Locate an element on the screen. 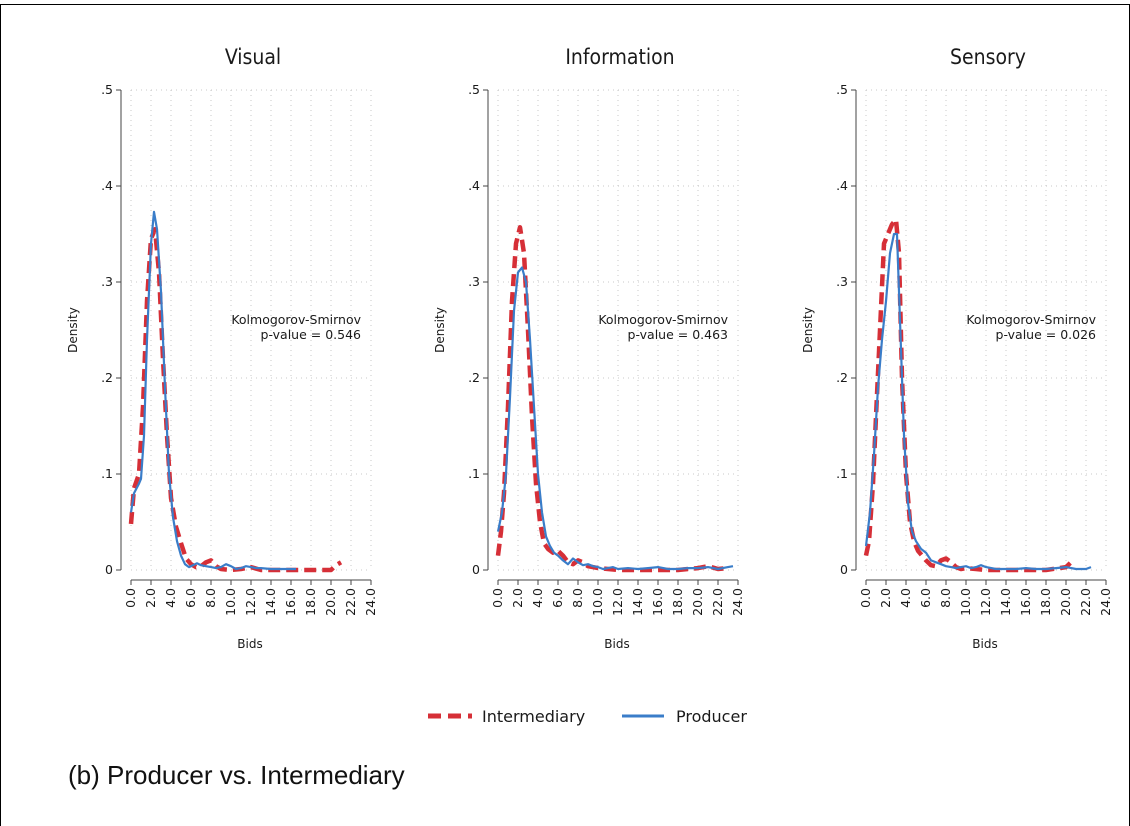 This screenshot has height=826, width=1130. figure-caption: (b) Producer vs. Intermediary is located at coordinates (236, 775).